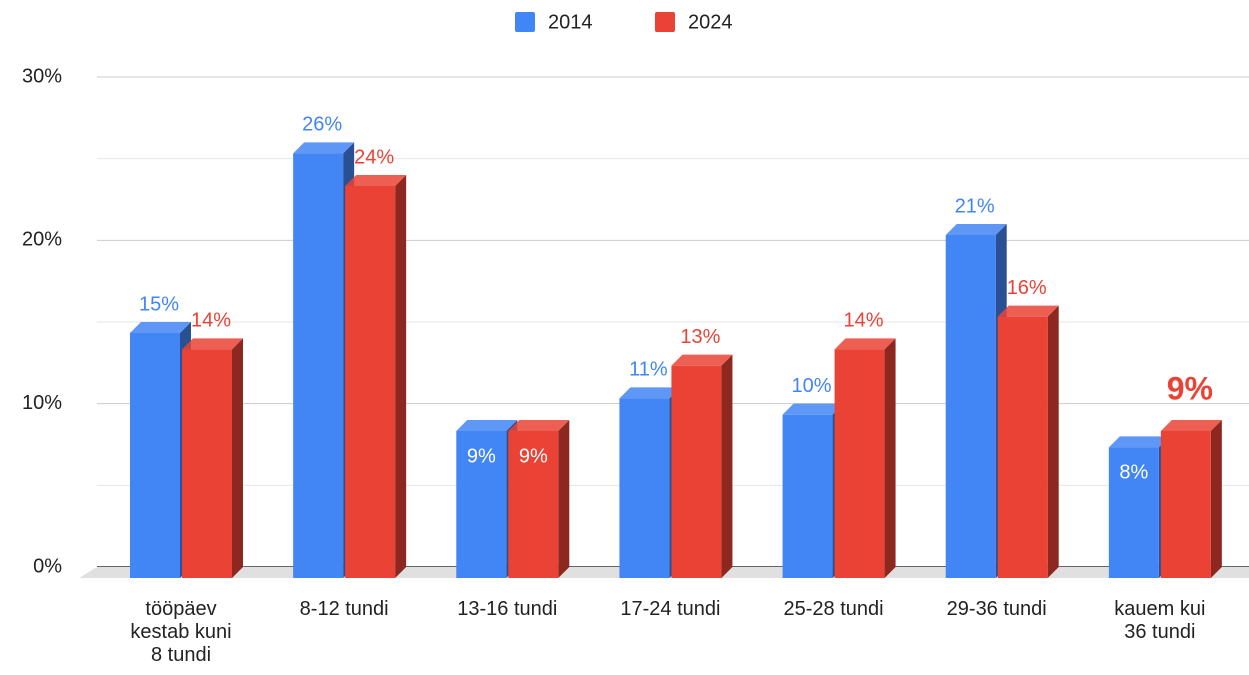  I want to click on data-label: 21%, so click(975, 206).